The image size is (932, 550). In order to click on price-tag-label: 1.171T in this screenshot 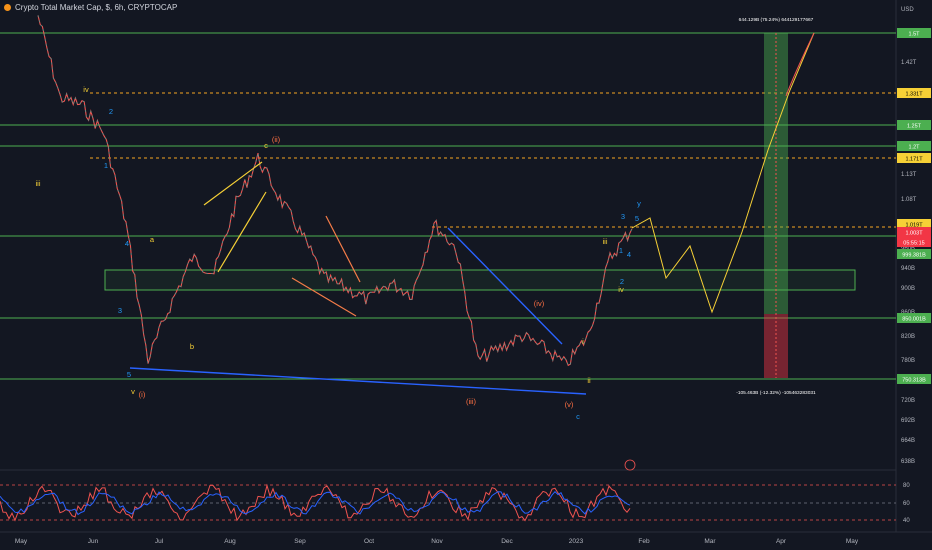, I will do `click(914, 160)`.